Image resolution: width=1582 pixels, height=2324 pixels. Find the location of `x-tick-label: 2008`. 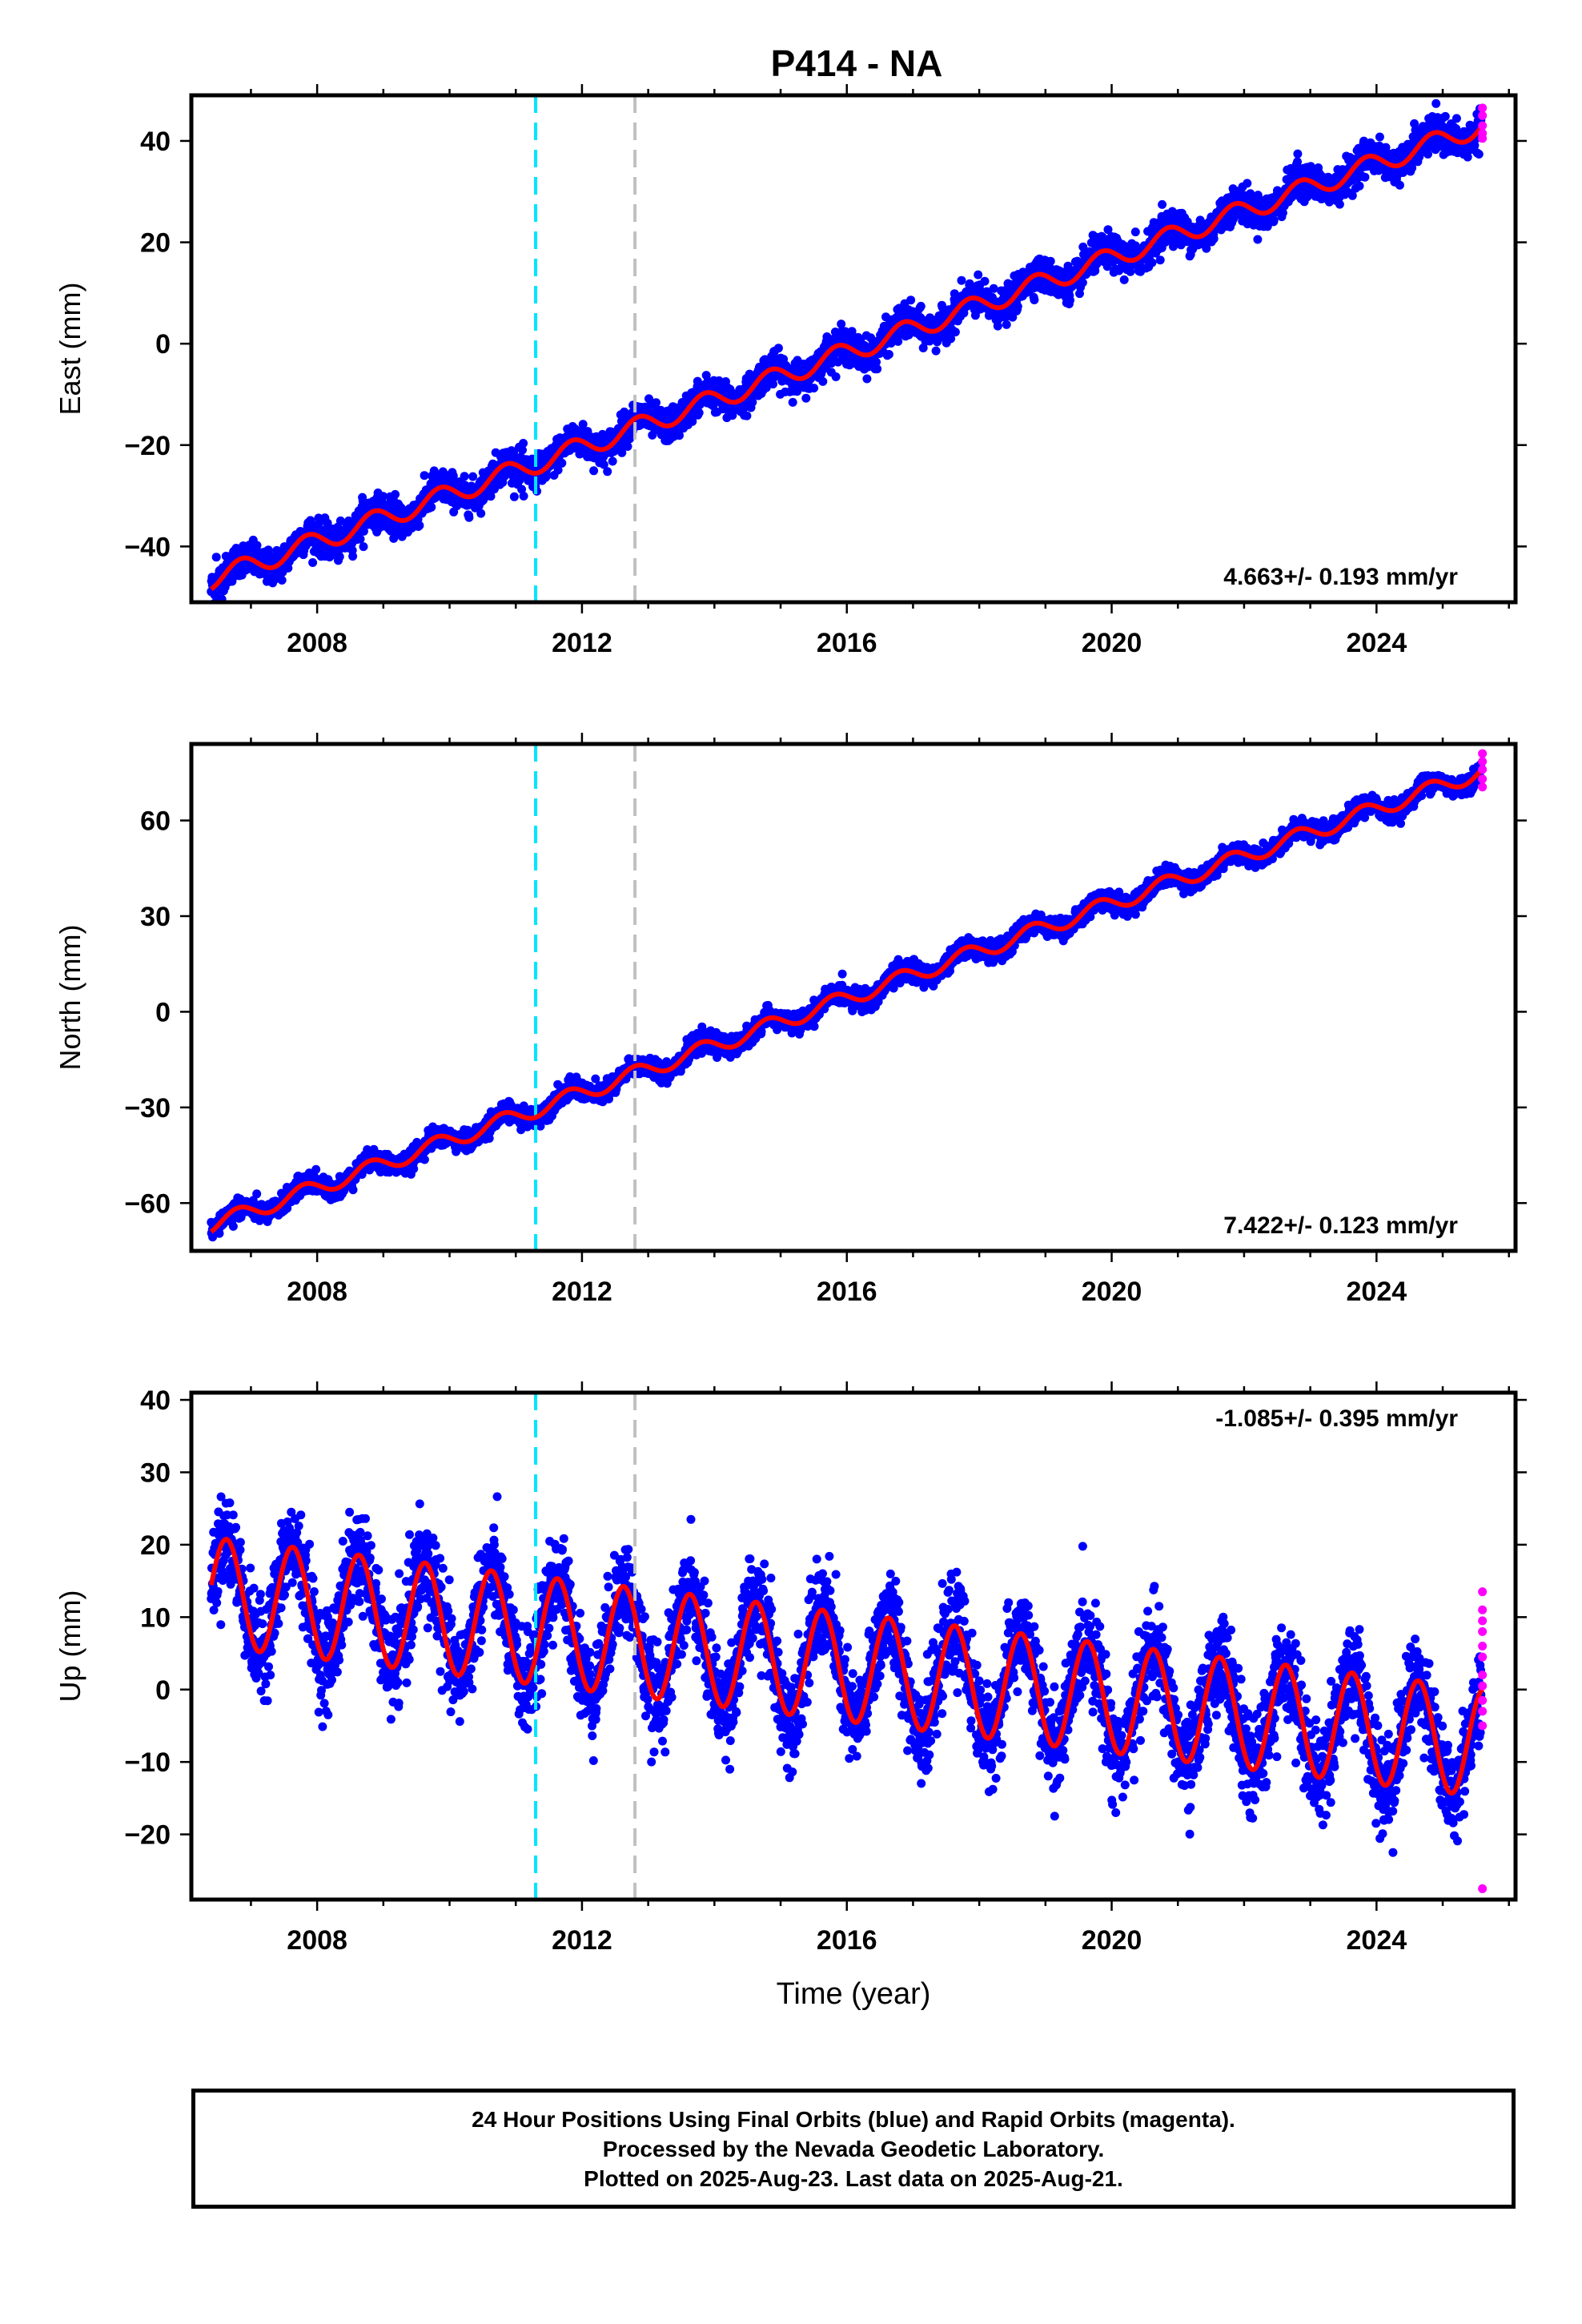

x-tick-label: 2008 is located at coordinates (317, 643).